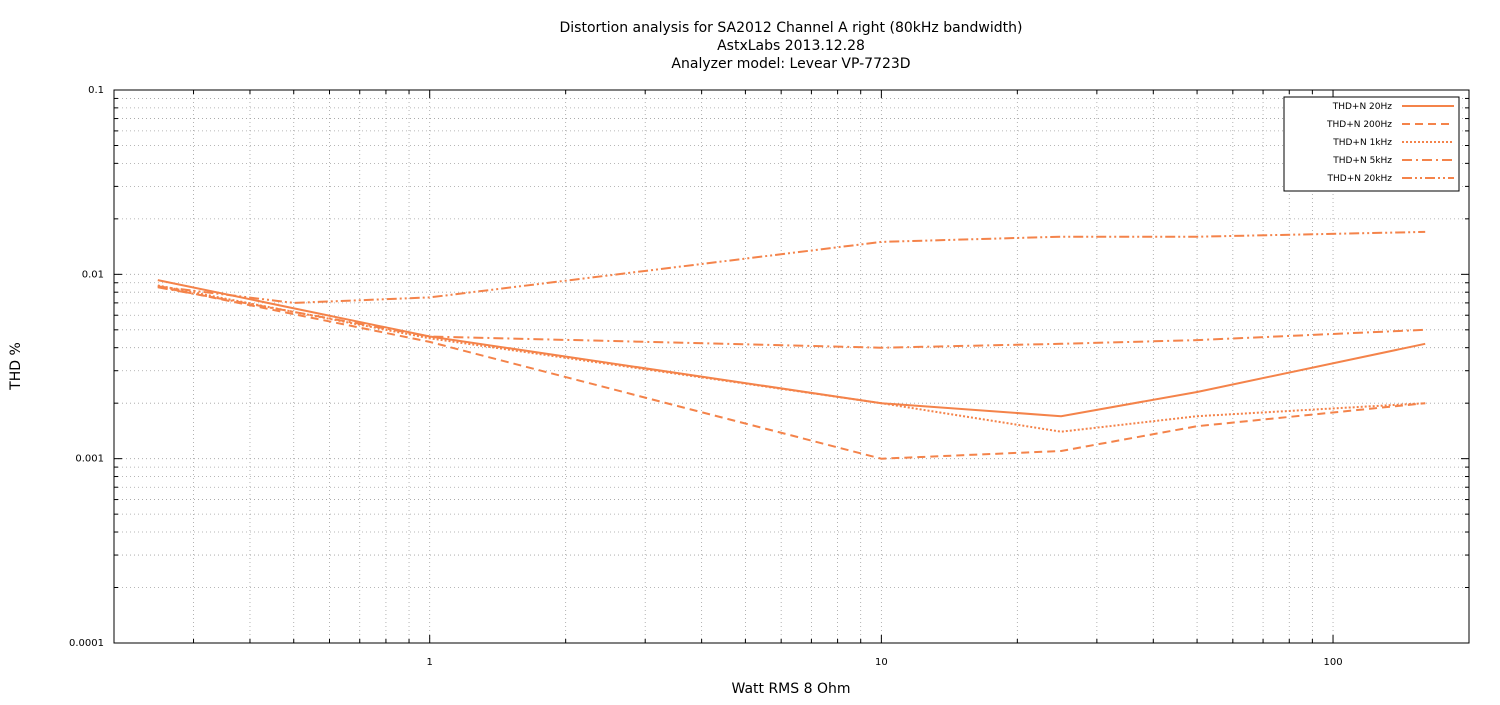  Describe the element at coordinates (881, 662) in the screenshot. I see `x-tick-label: 10` at that location.